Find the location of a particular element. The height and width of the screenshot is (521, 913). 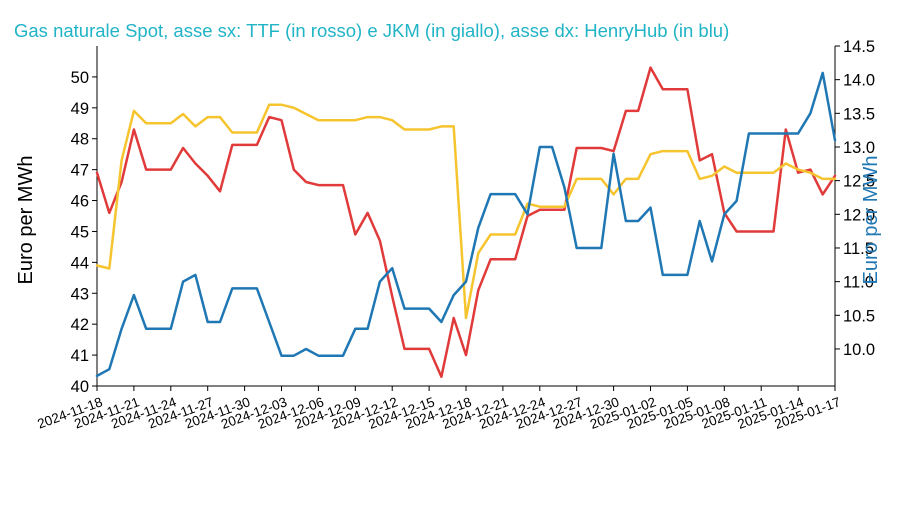

y-tick-label-left: 50 is located at coordinates (80, 78).